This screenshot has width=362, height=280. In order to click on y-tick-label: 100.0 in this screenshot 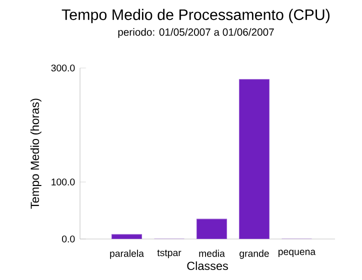, I will do `click(63, 182)`.